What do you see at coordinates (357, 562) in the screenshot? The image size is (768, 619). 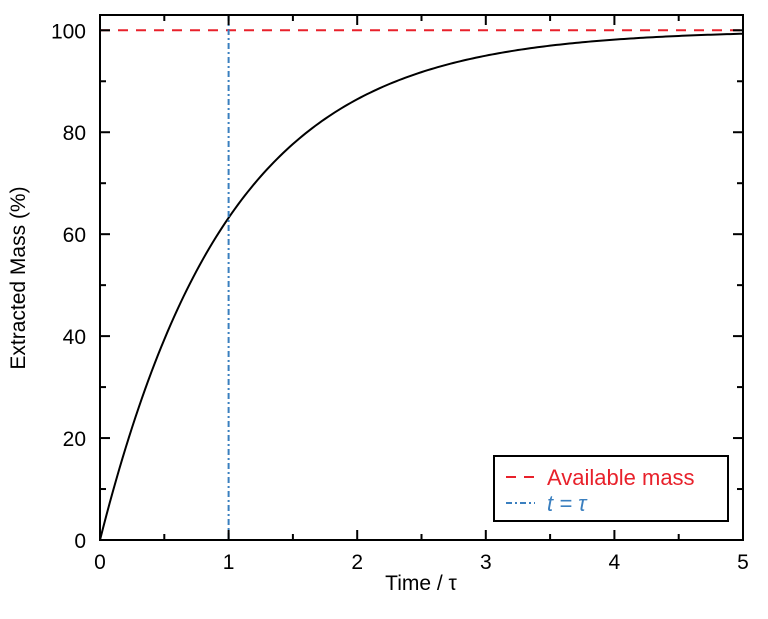 I see `x-tick-label: 2` at bounding box center [357, 562].